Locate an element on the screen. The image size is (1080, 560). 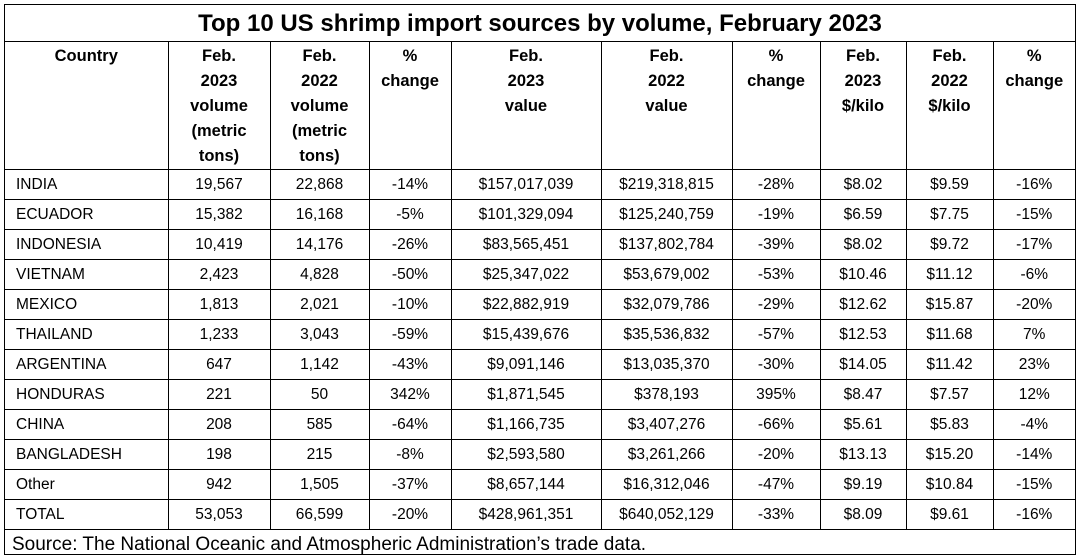
country-cell: HONDURAS is located at coordinates (87, 394).